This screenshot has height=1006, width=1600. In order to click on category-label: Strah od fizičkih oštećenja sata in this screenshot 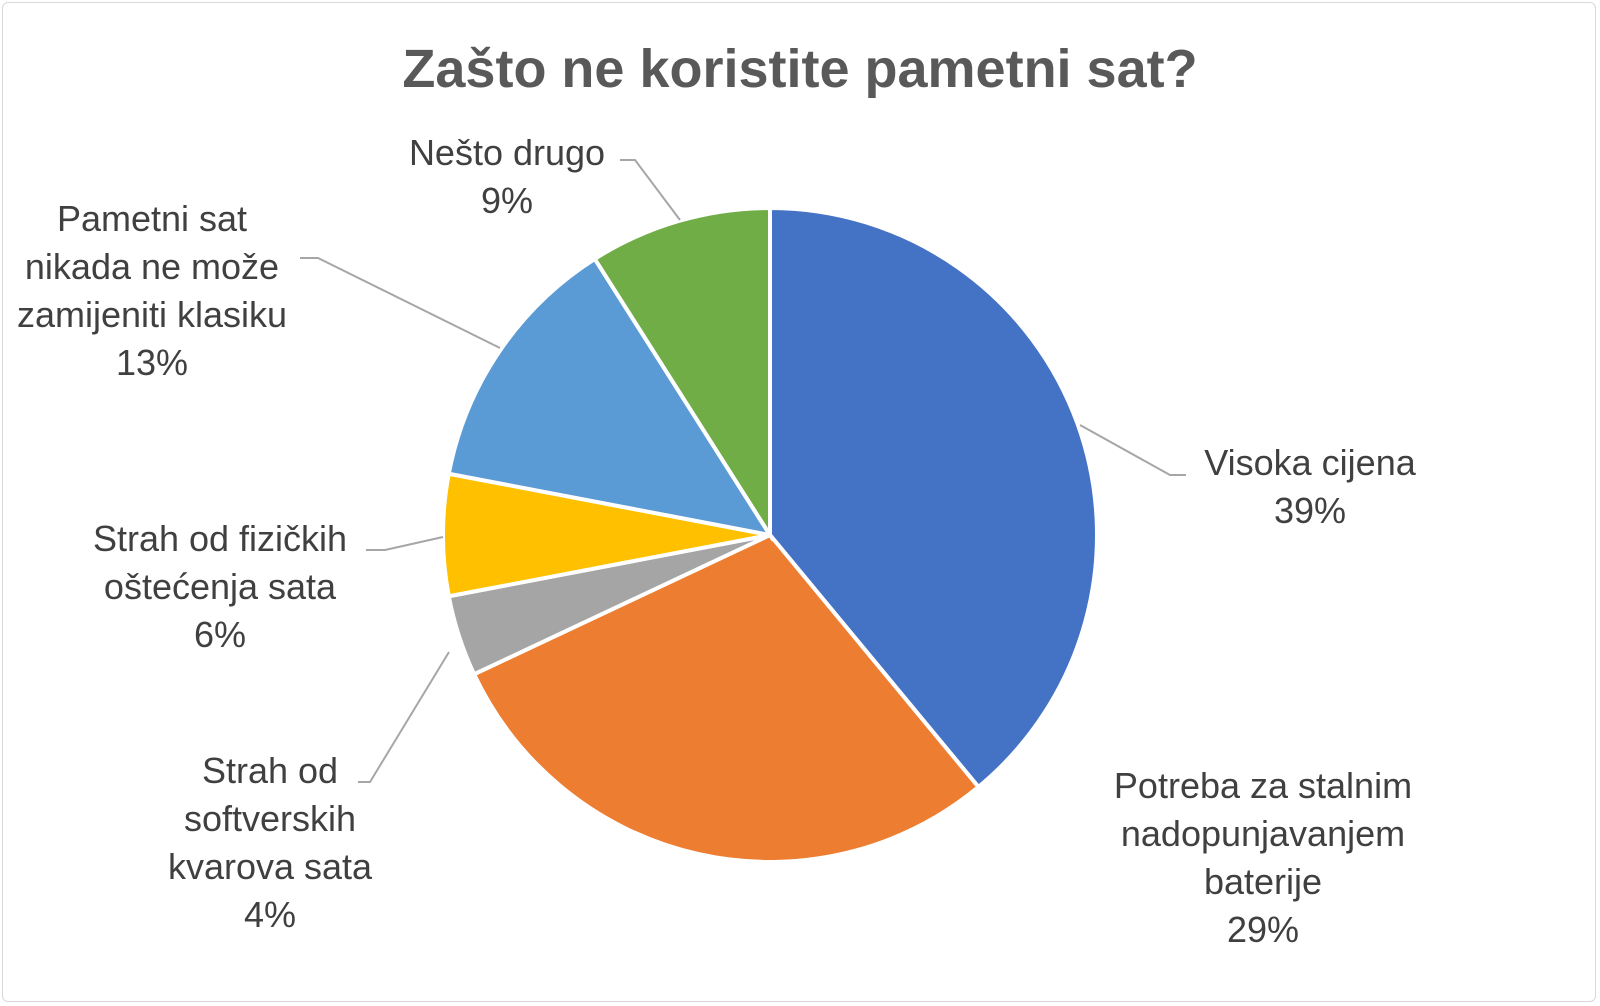, I will do `click(220, 562)`.